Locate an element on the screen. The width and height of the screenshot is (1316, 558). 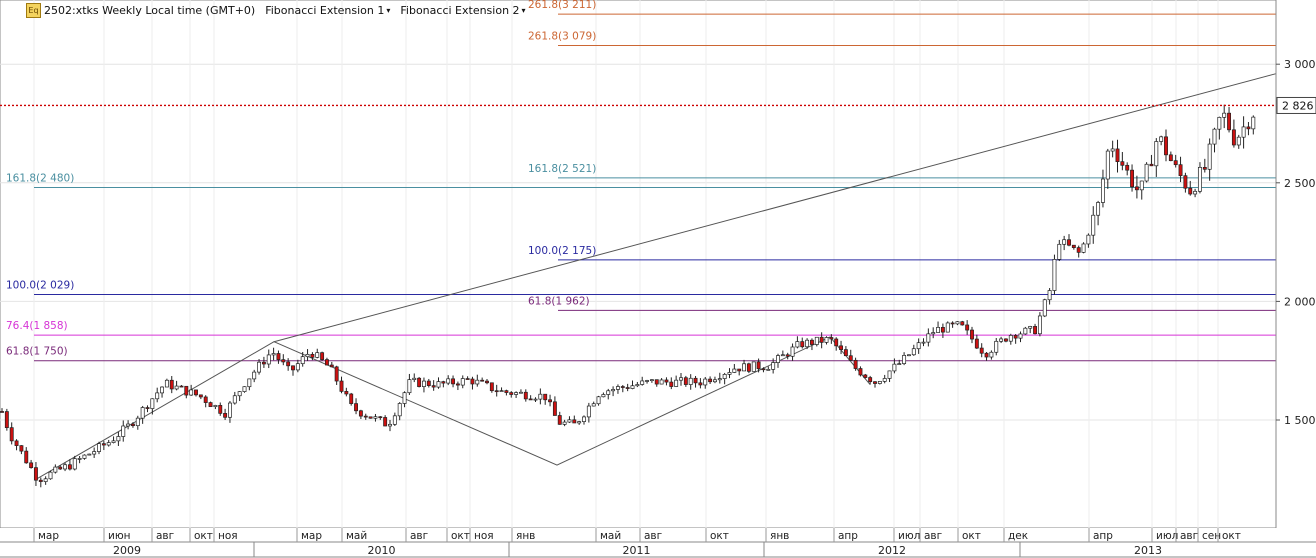
price-tick-label: 2 500 is located at coordinates (1300, 183).